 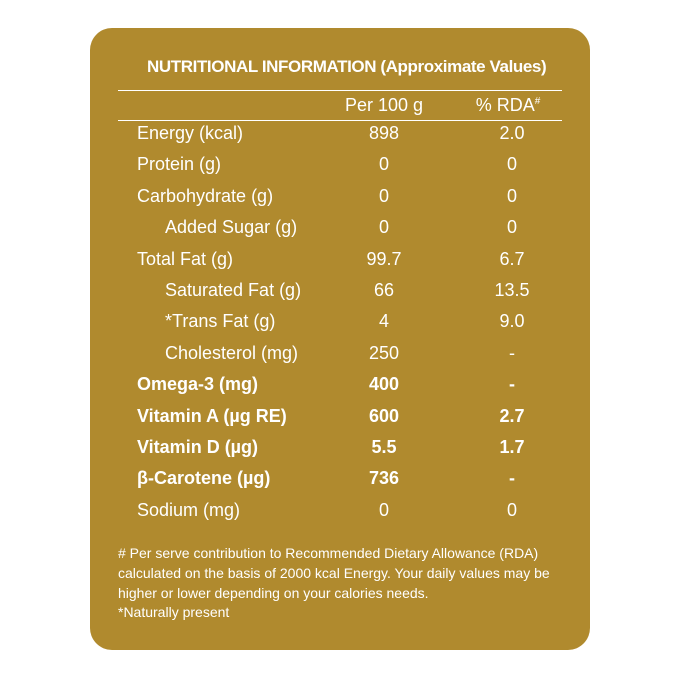 What do you see at coordinates (384, 478) in the screenshot?
I see `nutrient-value: 736` at bounding box center [384, 478].